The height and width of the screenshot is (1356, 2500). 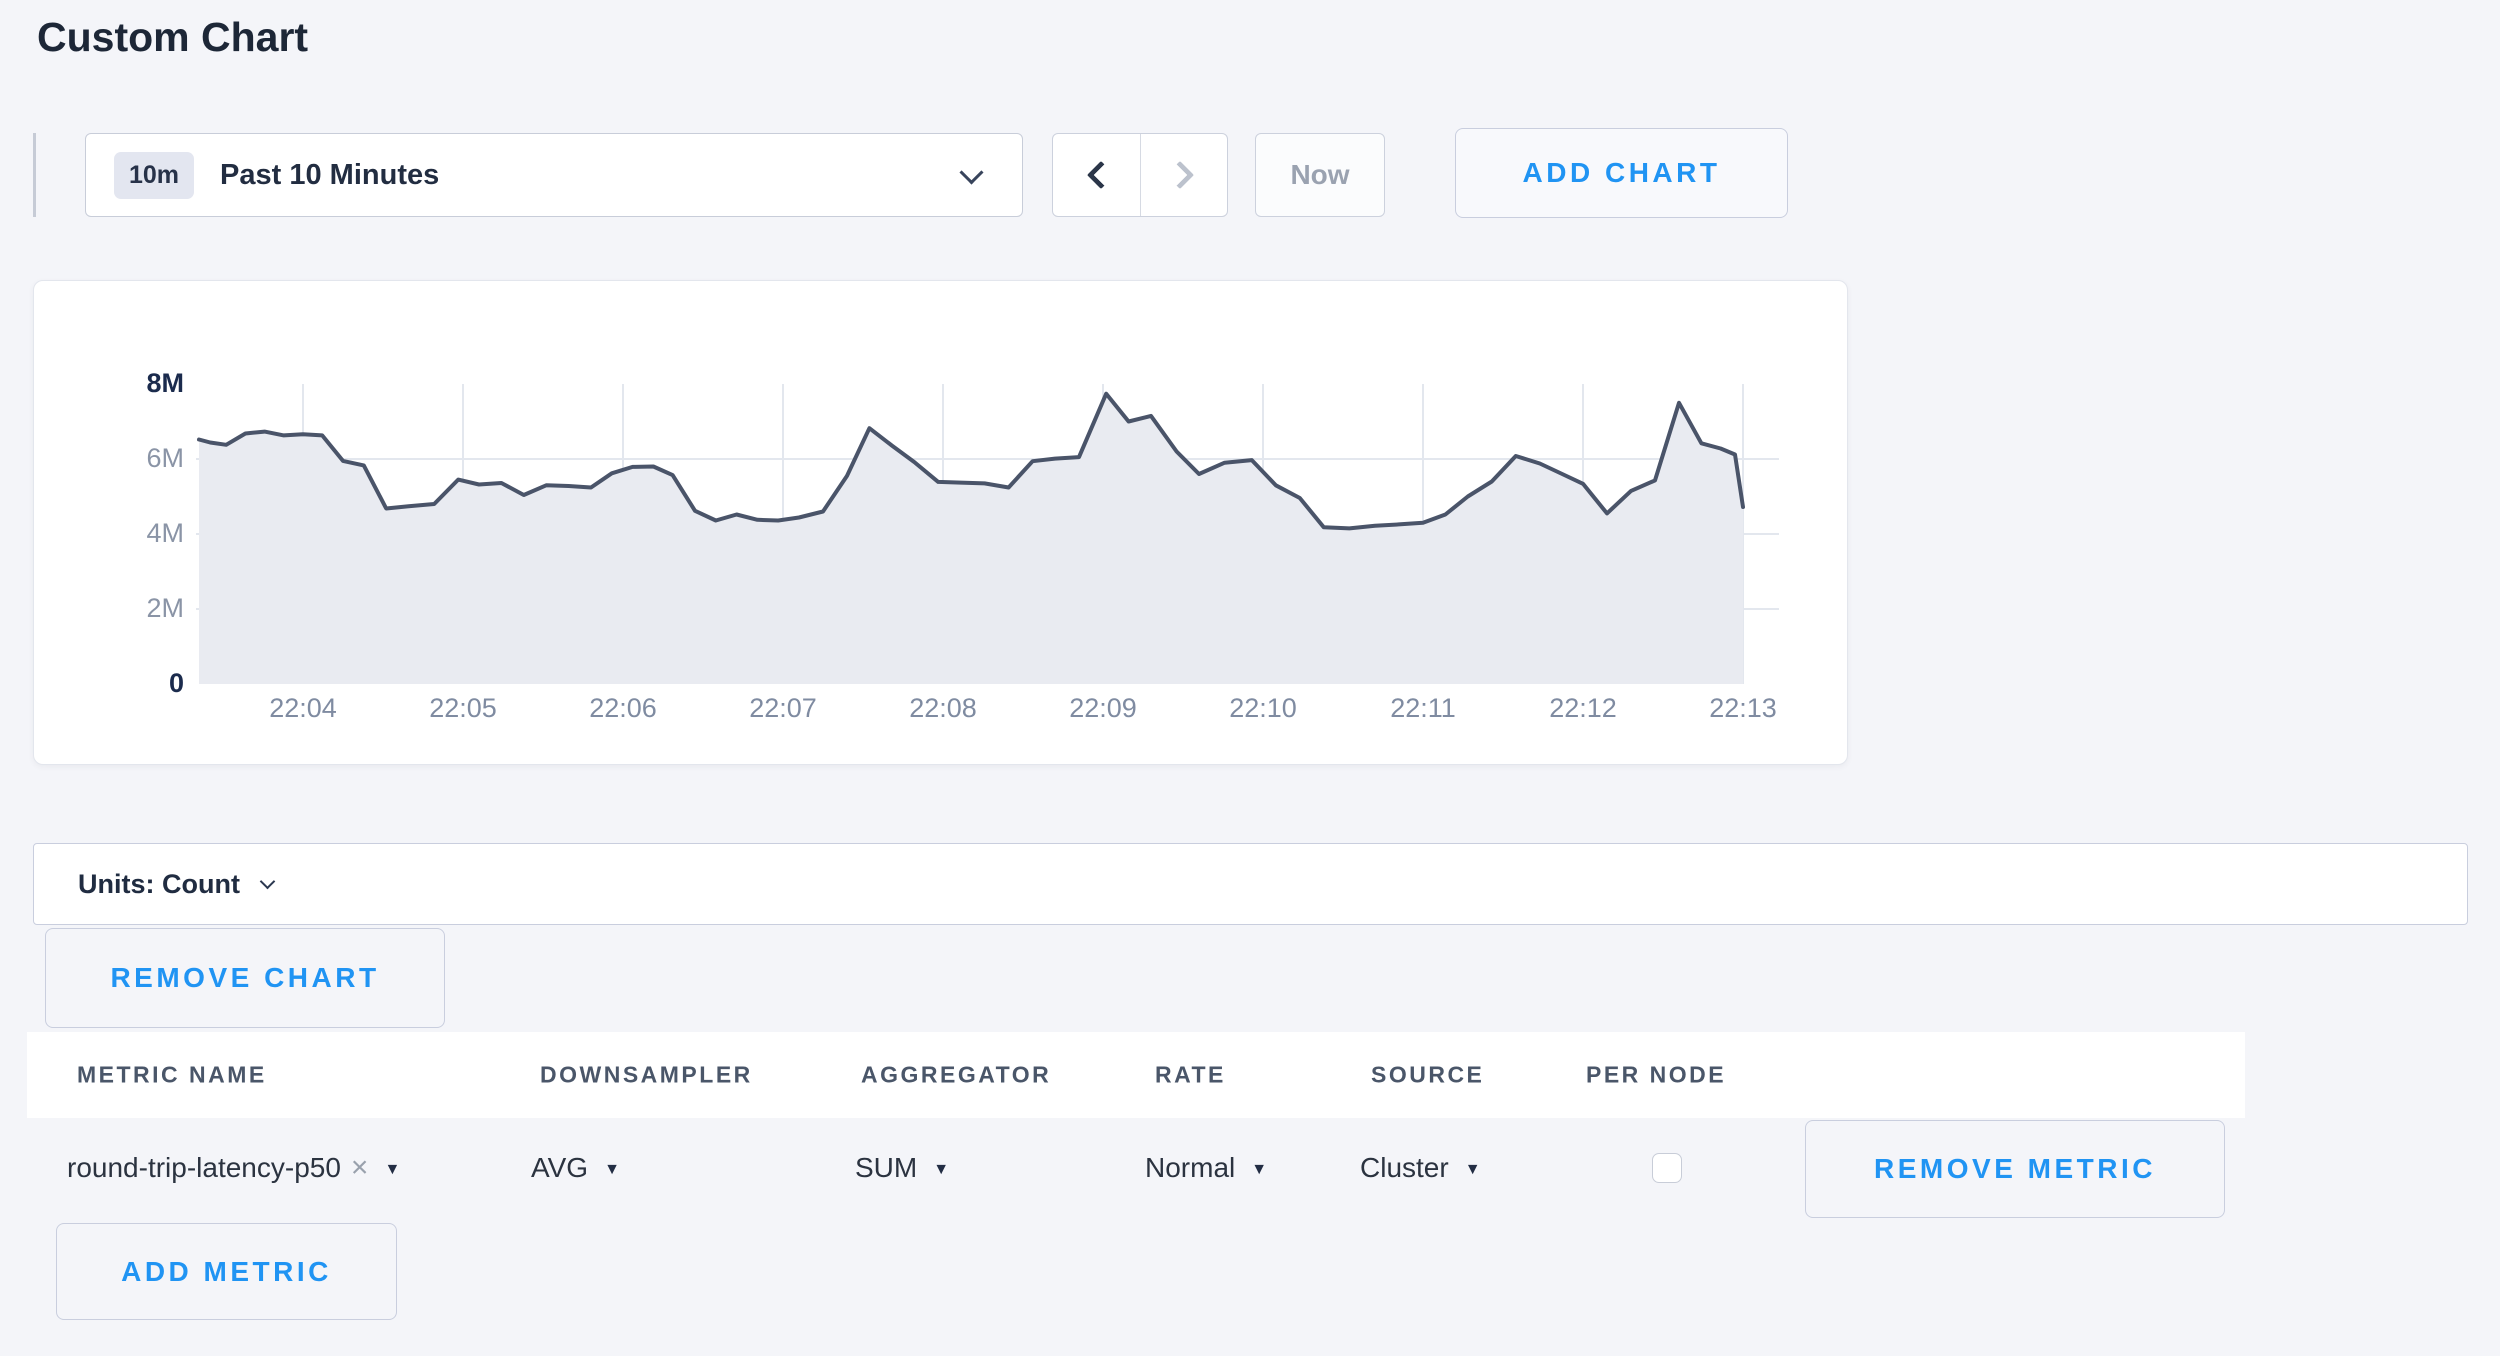 What do you see at coordinates (176, 682) in the screenshot?
I see `y-tick-label: 0` at bounding box center [176, 682].